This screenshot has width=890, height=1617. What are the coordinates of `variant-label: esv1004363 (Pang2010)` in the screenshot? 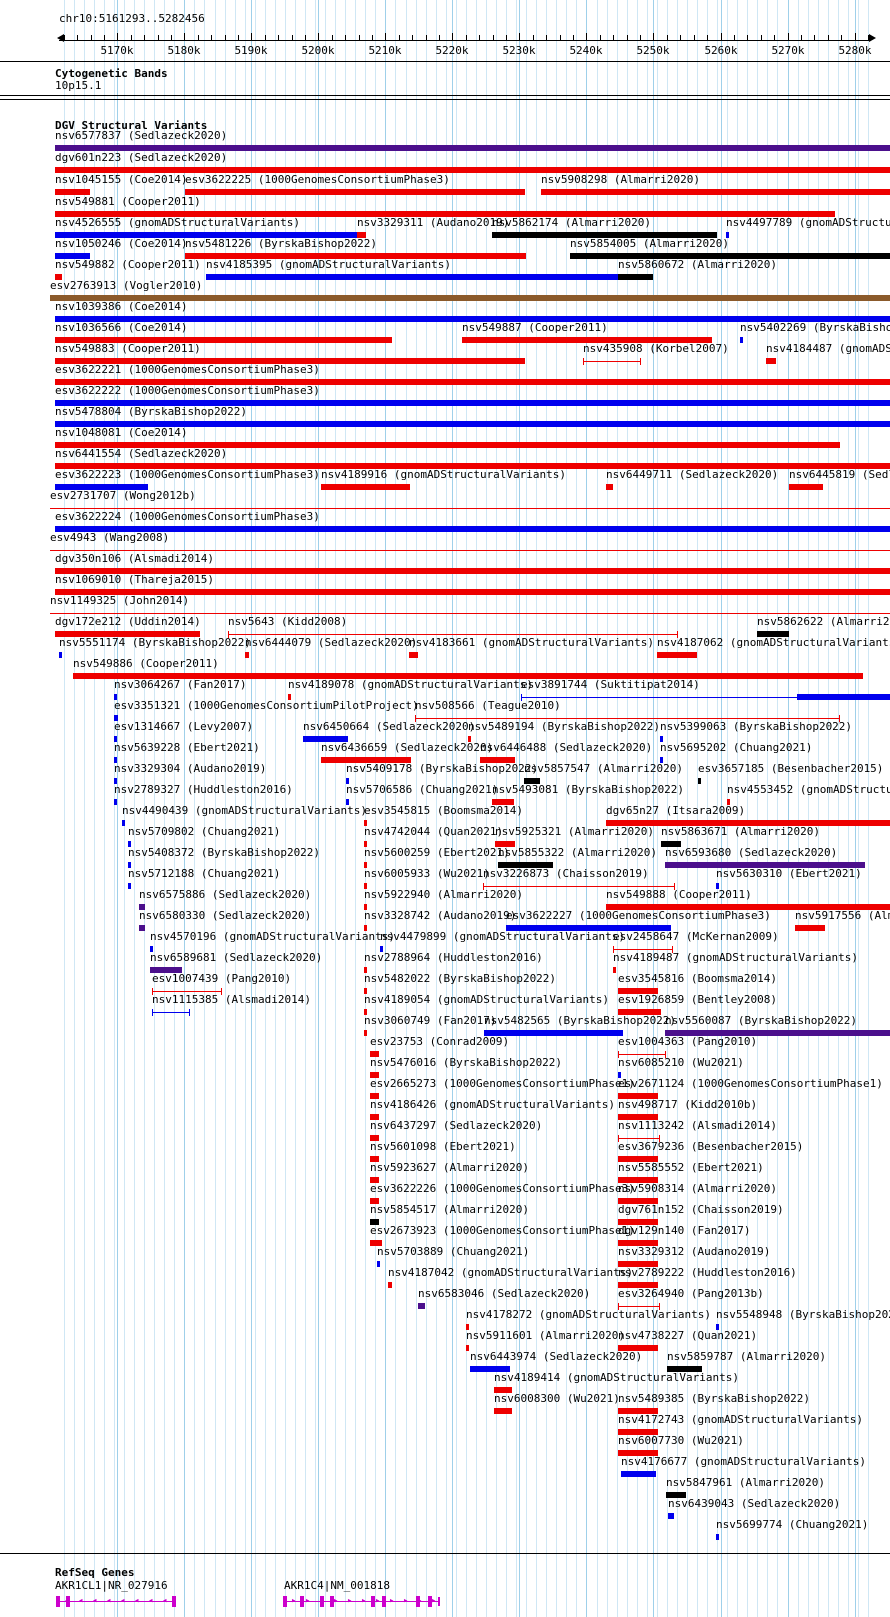 It's located at (688, 1041).